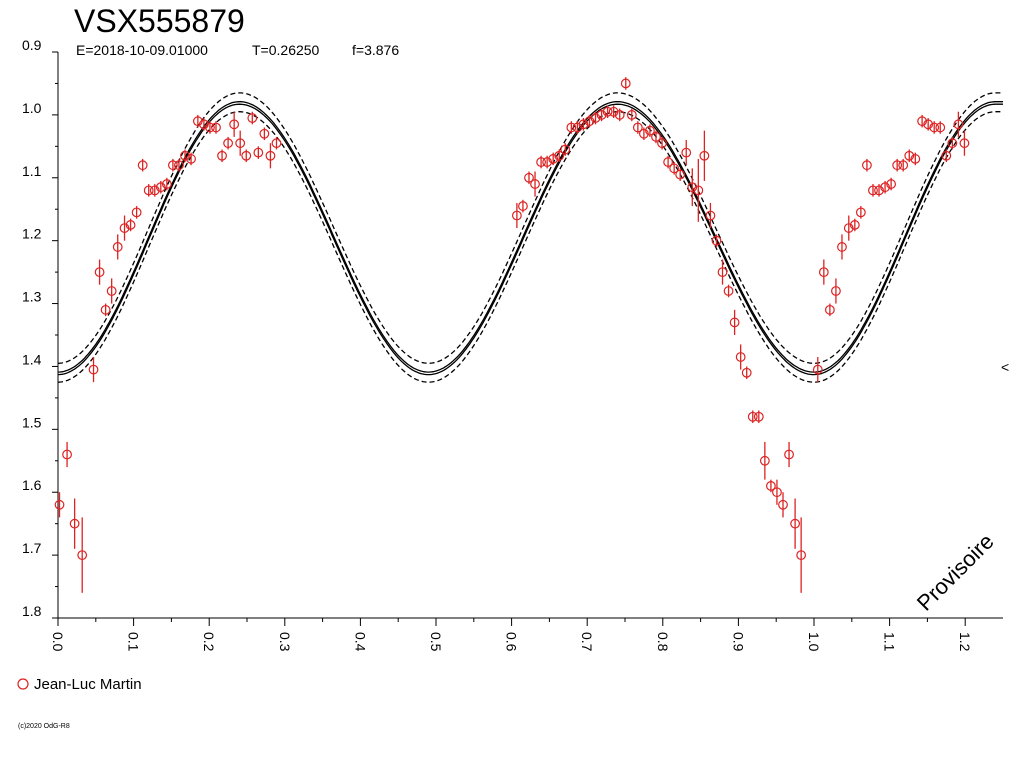  What do you see at coordinates (58, 642) in the screenshot?
I see `x-tick-label: 0.0` at bounding box center [58, 642].